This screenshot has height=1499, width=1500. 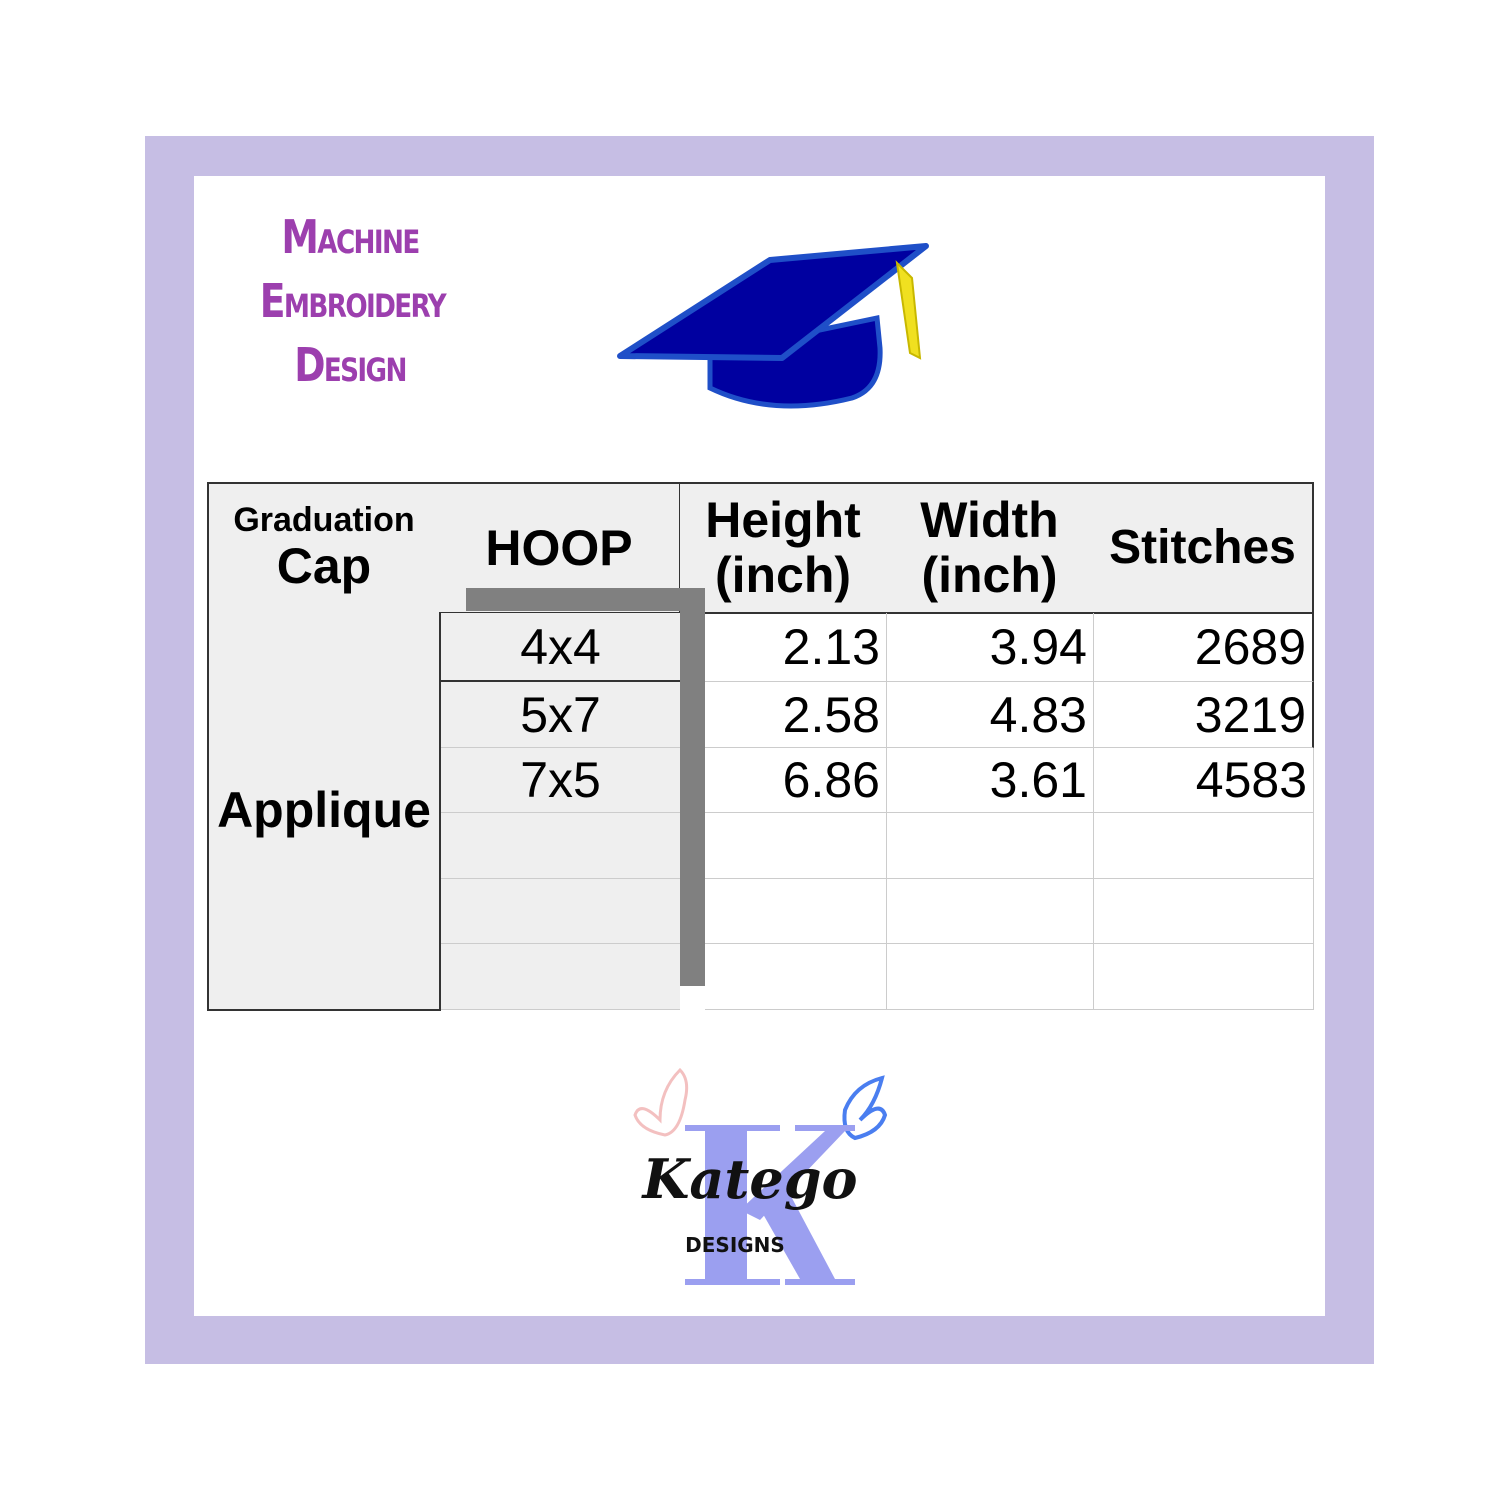 What do you see at coordinates (560, 715) in the screenshot?
I see `hoop-cell: 5x7` at bounding box center [560, 715].